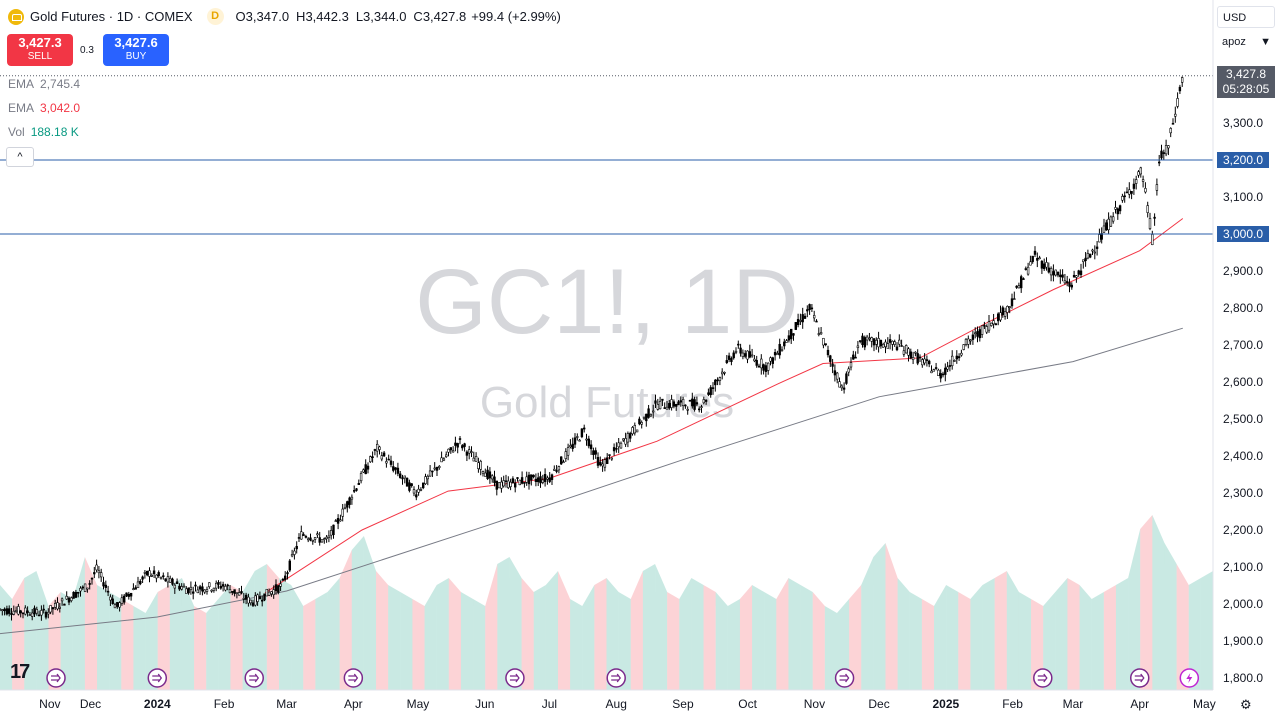 Image resolution: width=1281 pixels, height=716 pixels. I want to click on indicator-volume: Vol 188.18 K, so click(43, 132).